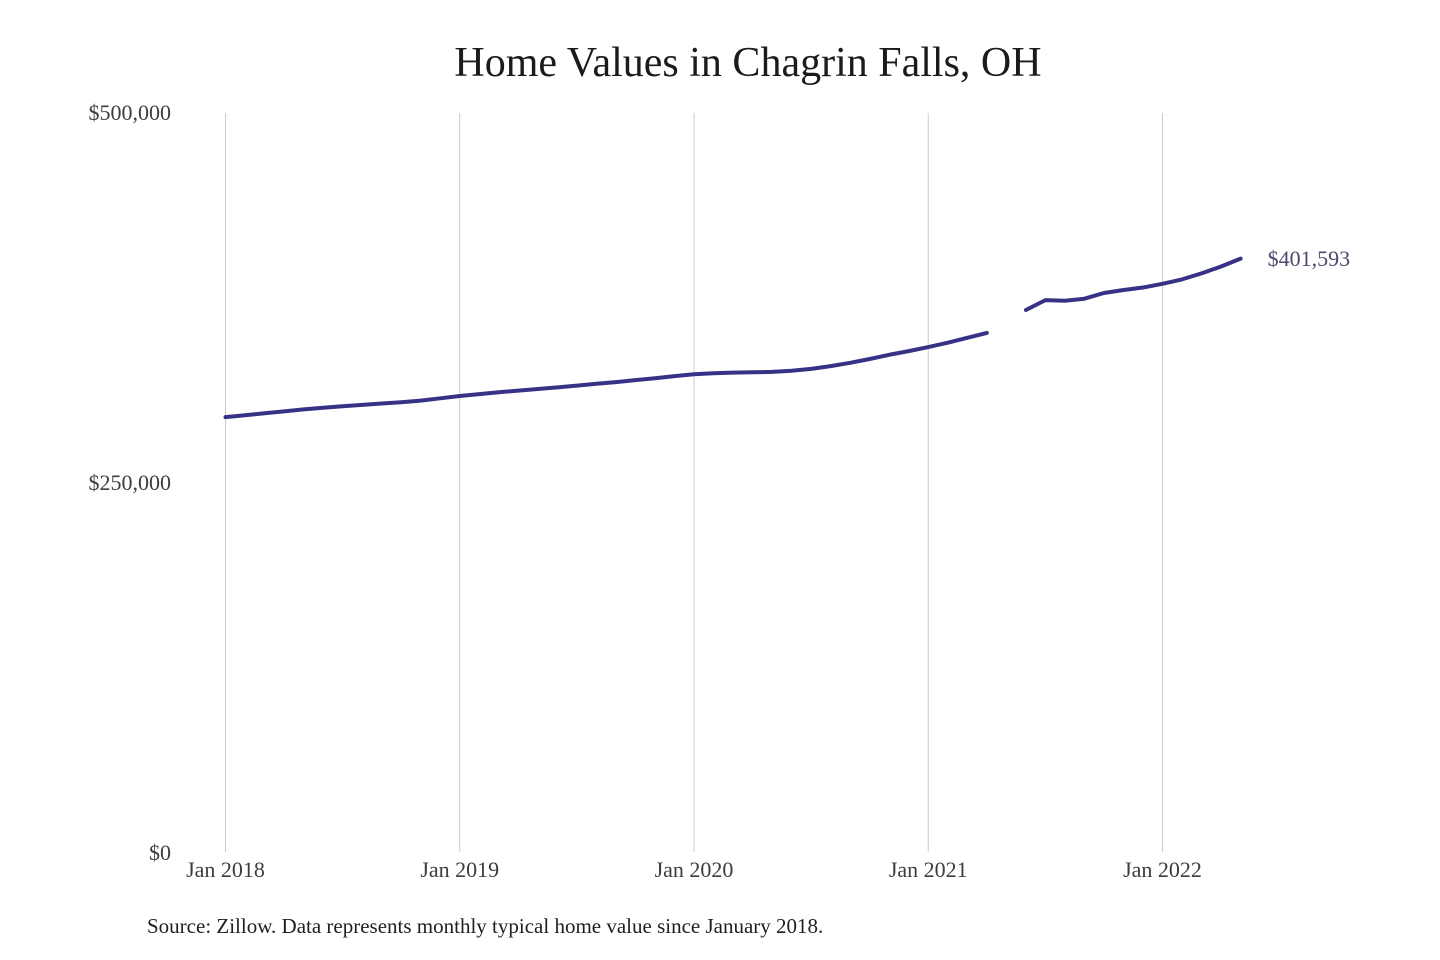 The width and height of the screenshot is (1440, 960). What do you see at coordinates (160, 852) in the screenshot?
I see `y-axis-tick-label: $0` at bounding box center [160, 852].